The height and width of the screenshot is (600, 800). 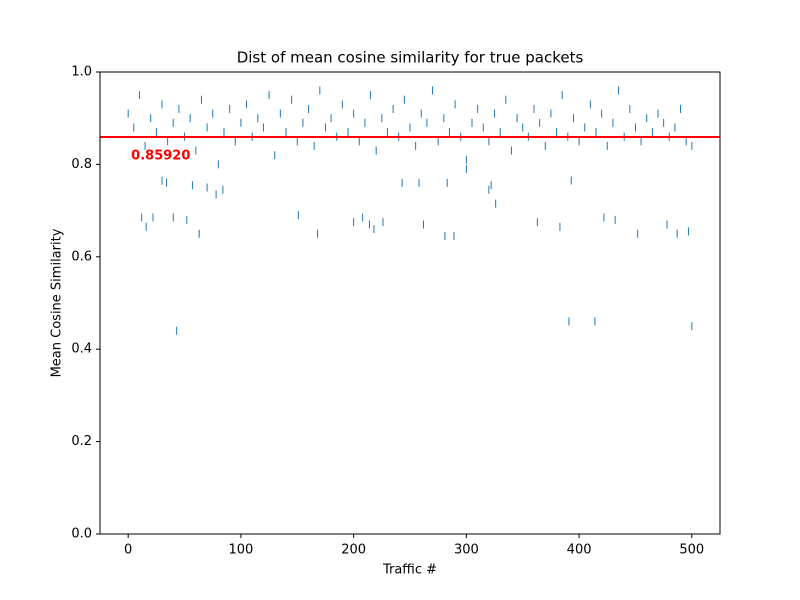 What do you see at coordinates (160, 156) in the screenshot?
I see `threshold-label: 0.85920` at bounding box center [160, 156].